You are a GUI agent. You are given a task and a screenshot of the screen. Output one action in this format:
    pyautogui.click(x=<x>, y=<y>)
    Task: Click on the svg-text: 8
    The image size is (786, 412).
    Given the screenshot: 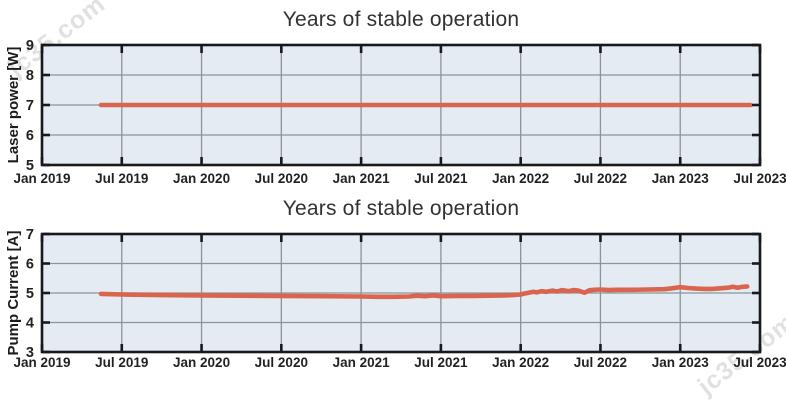 What is the action you would take?
    pyautogui.click(x=30, y=76)
    